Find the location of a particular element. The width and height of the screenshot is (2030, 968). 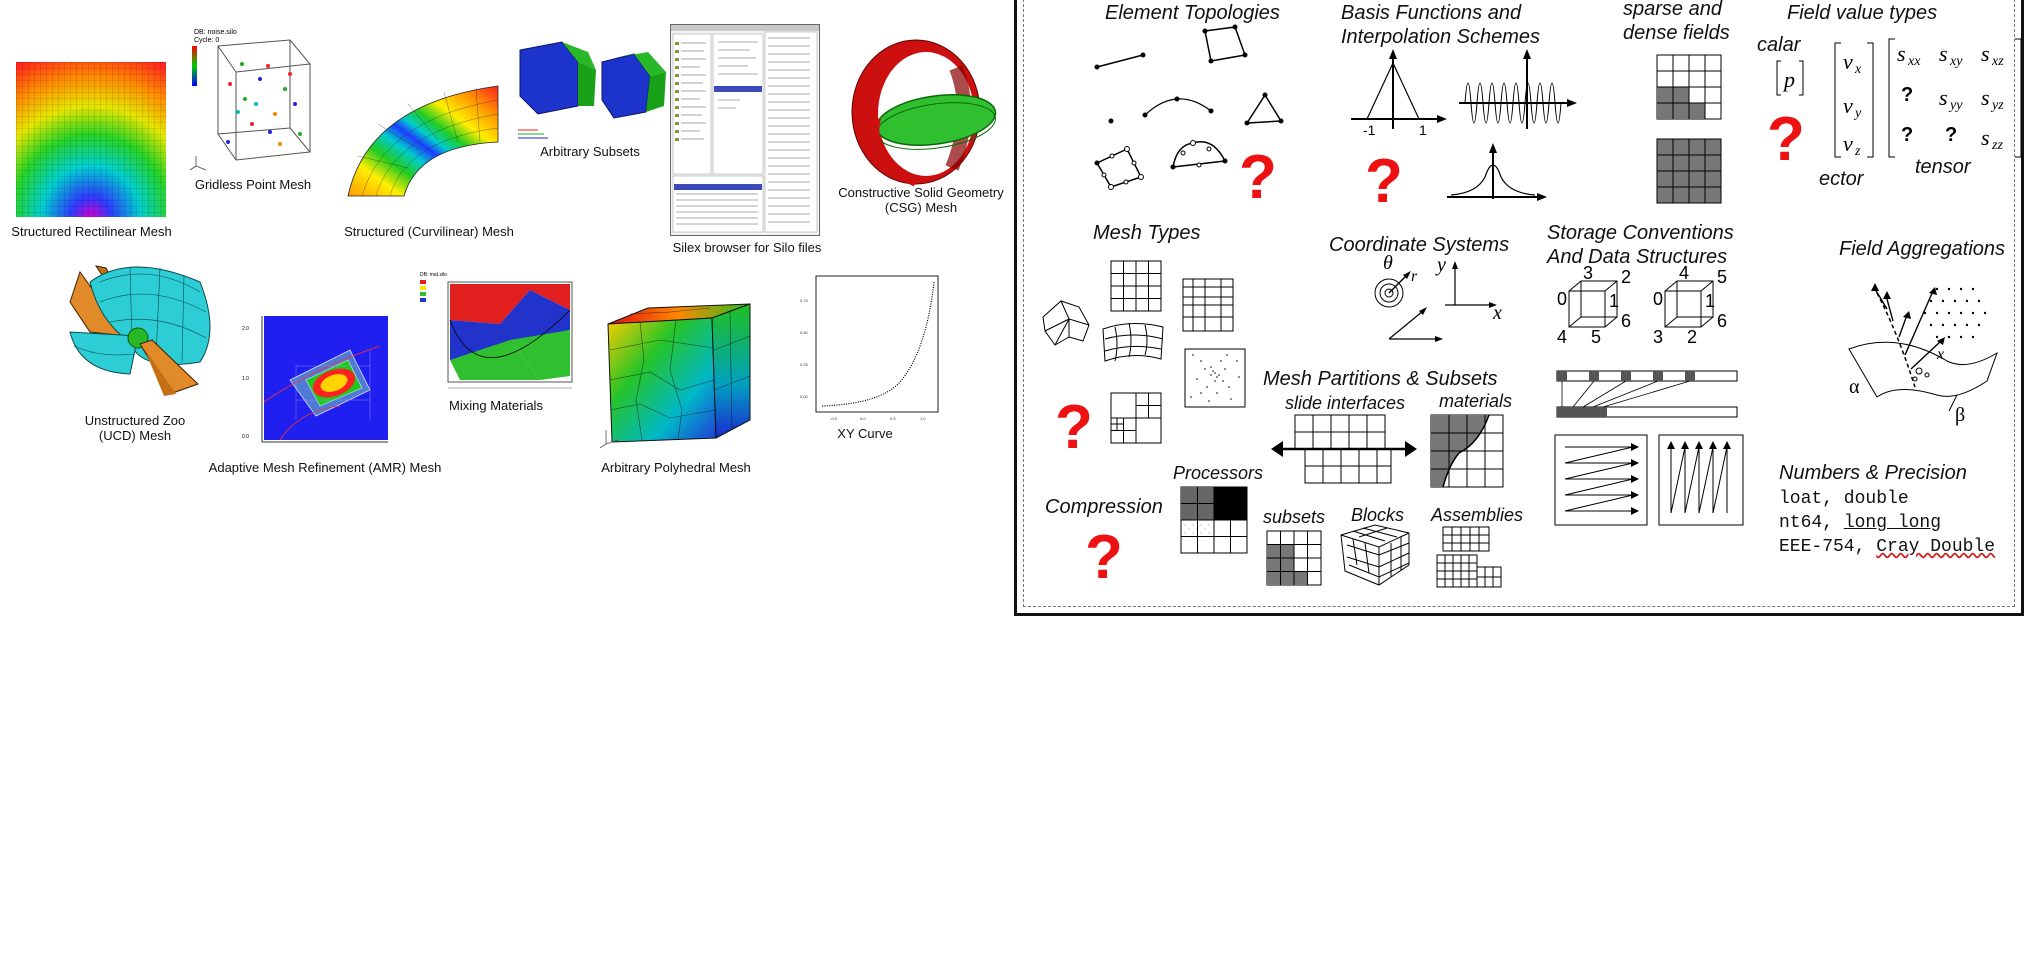

basis-one-label: 1 is located at coordinates (1423, 130).